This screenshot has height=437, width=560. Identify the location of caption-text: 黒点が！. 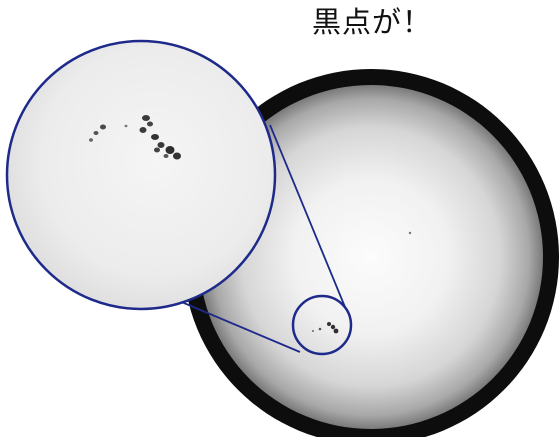
(372, 22).